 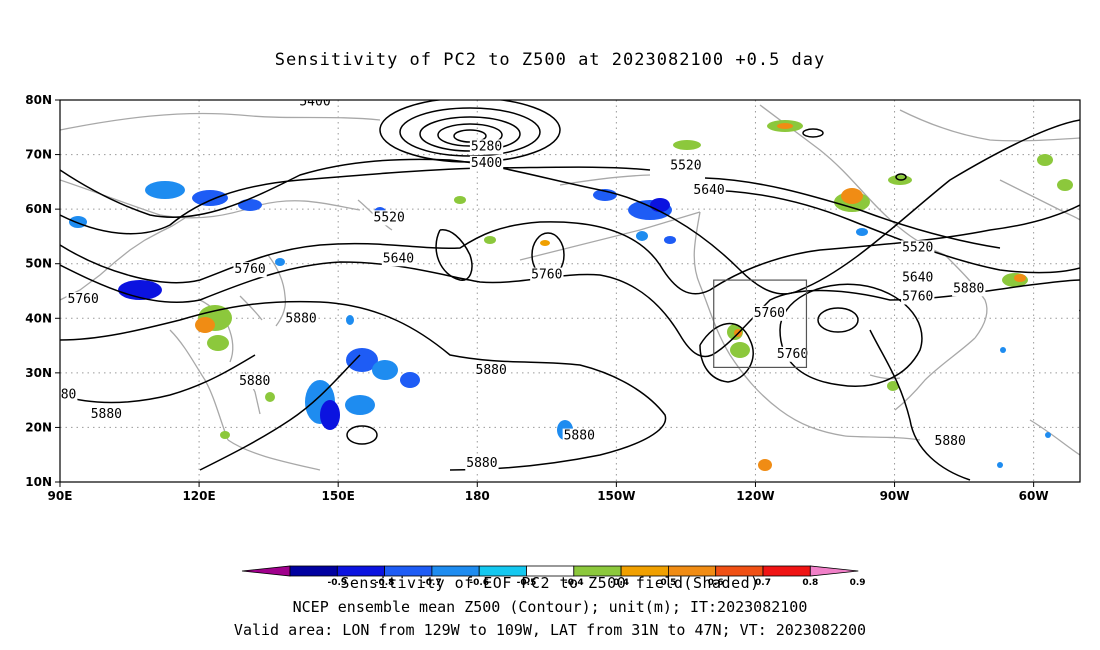 What do you see at coordinates (477, 496) in the screenshot?
I see `lon-tick-label: 180` at bounding box center [477, 496].